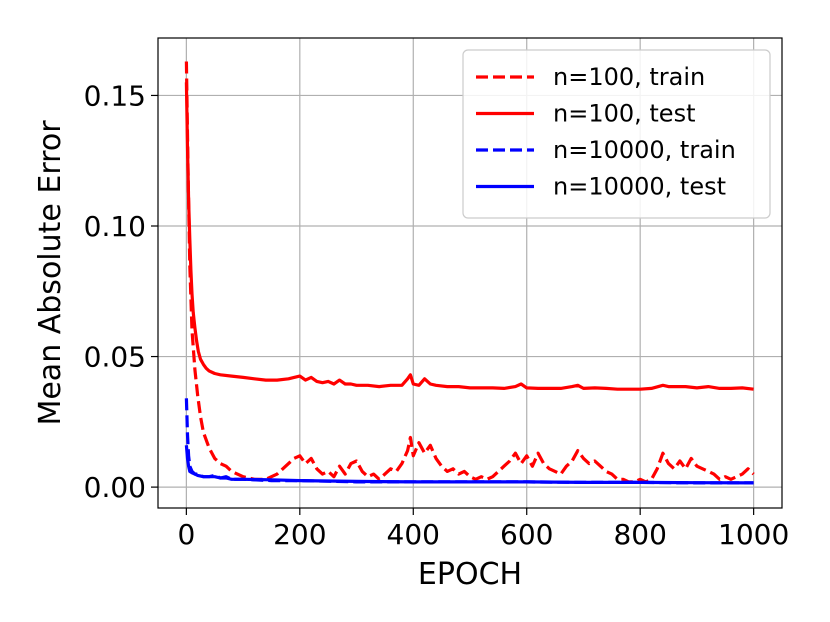 The width and height of the screenshot is (830, 622). I want to click on x-tick-label: 200, so click(299, 534).